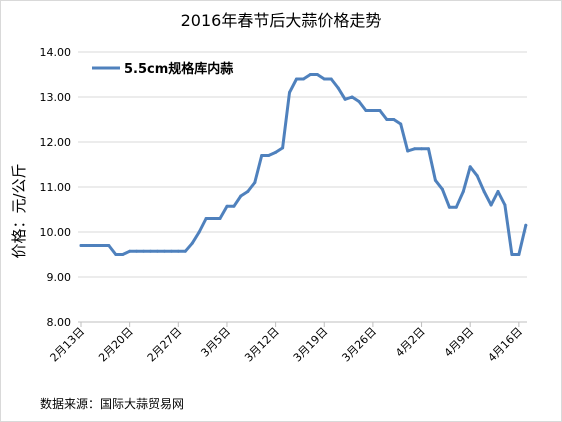 Image resolution: width=562 pixels, height=422 pixels. Describe the element at coordinates (56, 232) in the screenshot. I see `y-tick-label: 10.00` at that location.